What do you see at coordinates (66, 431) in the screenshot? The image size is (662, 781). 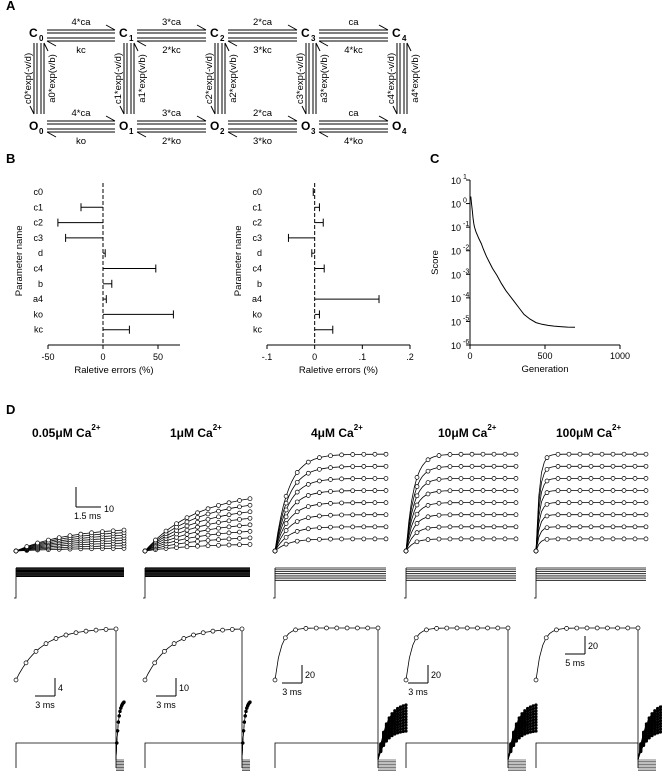 I see `concentration-label-0: 0.05μM Ca2+` at bounding box center [66, 431].